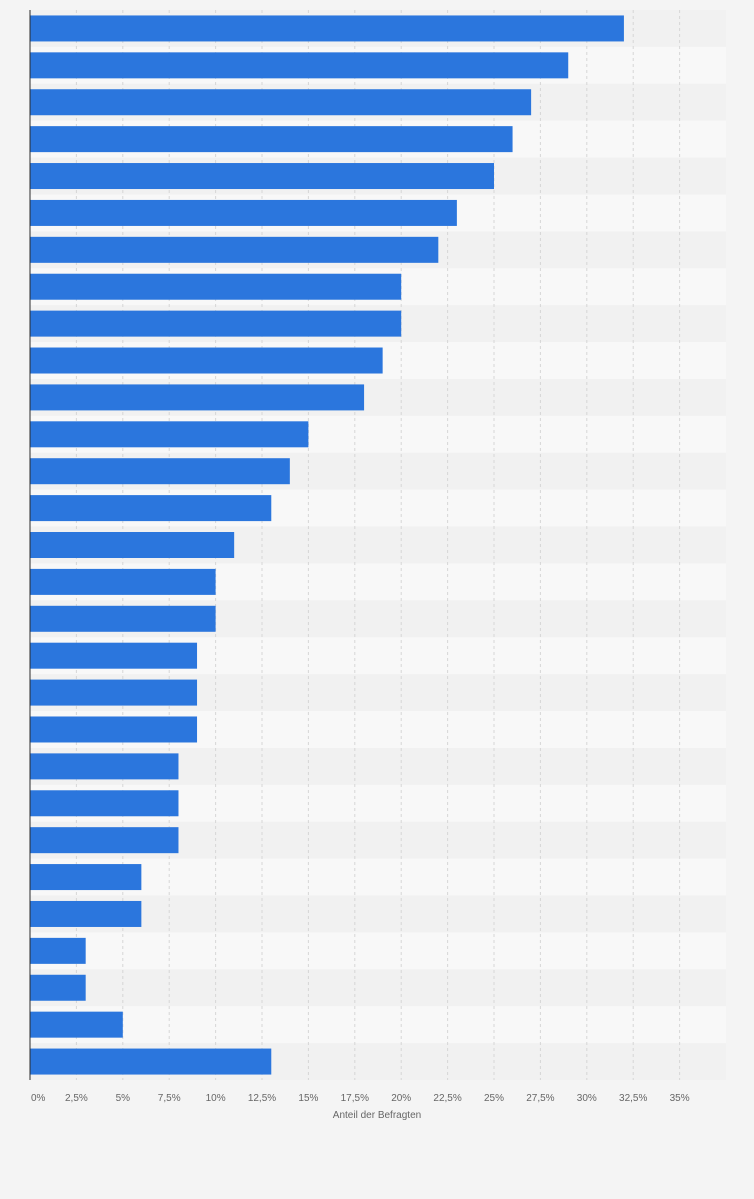 This screenshot has width=754, height=1199. Describe the element at coordinates (401, 1098) in the screenshot. I see `x-tick-label: 20%` at that location.